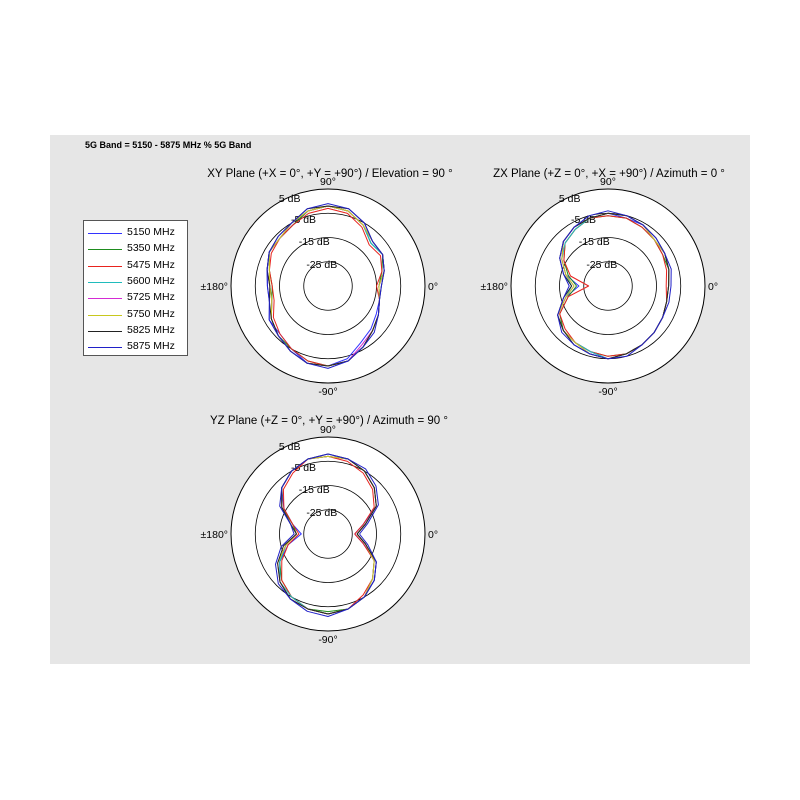  I want to click on legend-item: 5475 MHz, so click(135, 266).